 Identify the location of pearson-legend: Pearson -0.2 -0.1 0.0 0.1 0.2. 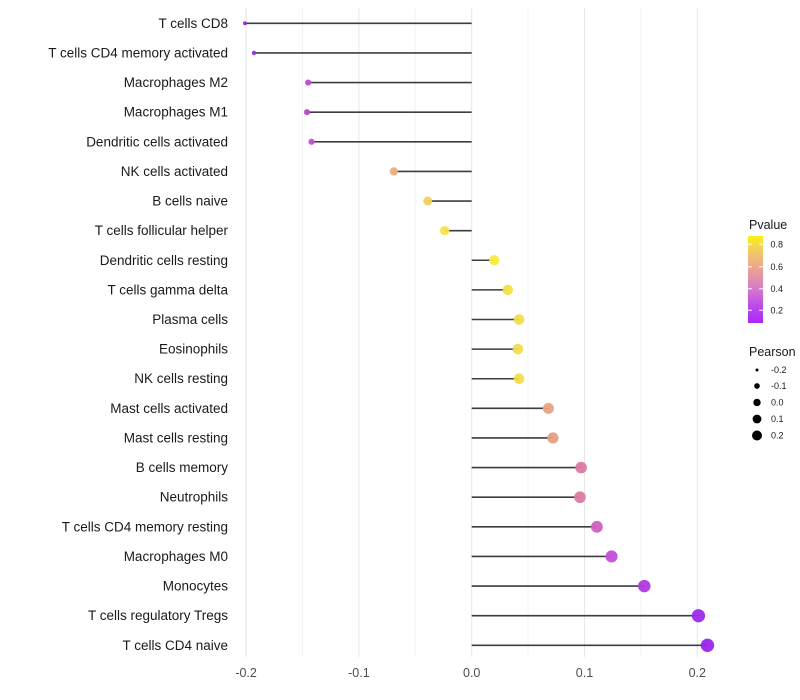
(772, 393).